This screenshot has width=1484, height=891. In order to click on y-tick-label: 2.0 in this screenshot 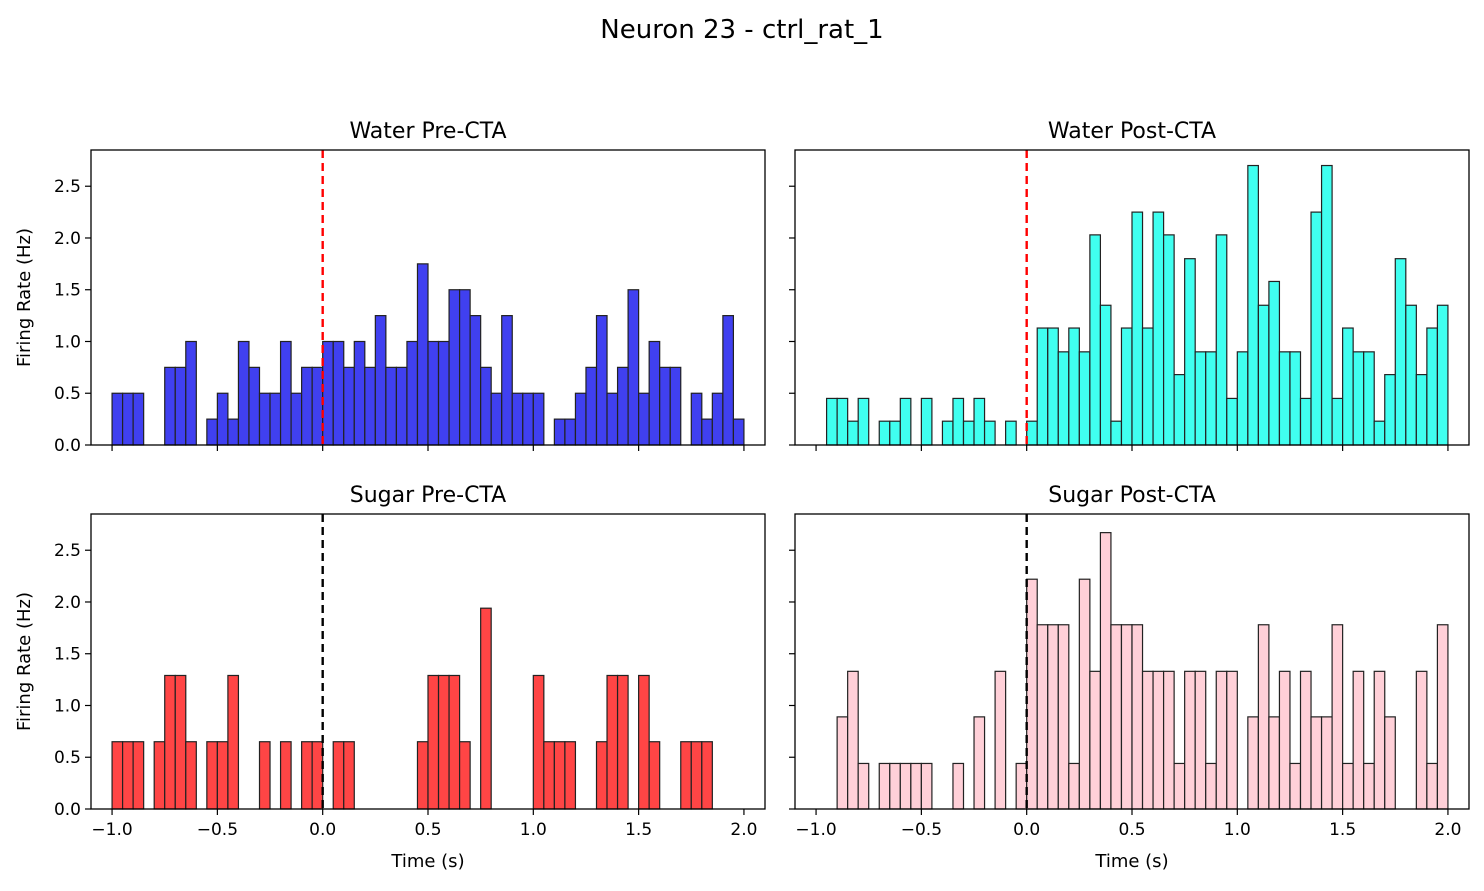, I will do `click(67, 239)`.